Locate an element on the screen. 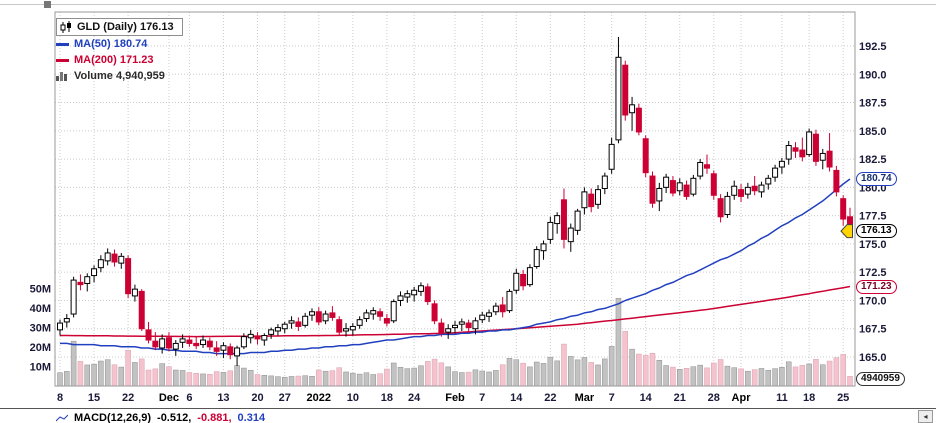 The height and width of the screenshot is (423, 936). date-axis-label: 10 is located at coordinates (353, 398).